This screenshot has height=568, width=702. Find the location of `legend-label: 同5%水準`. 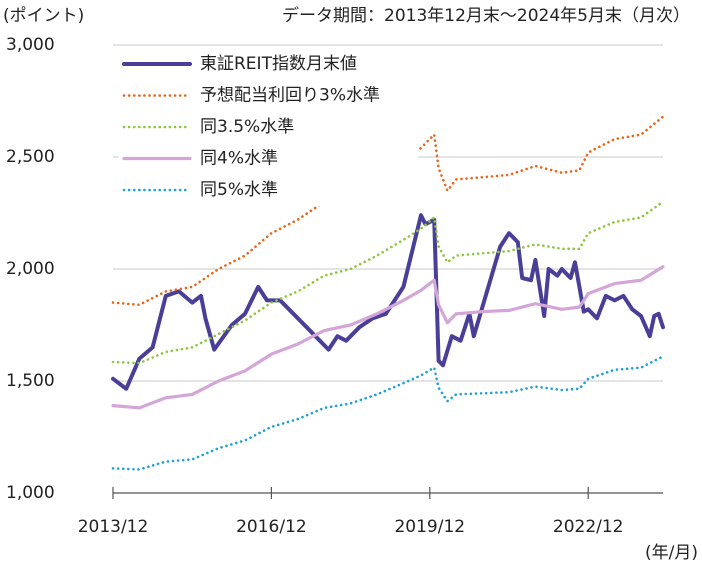

legend-label: 同5%水準 is located at coordinates (239, 190).